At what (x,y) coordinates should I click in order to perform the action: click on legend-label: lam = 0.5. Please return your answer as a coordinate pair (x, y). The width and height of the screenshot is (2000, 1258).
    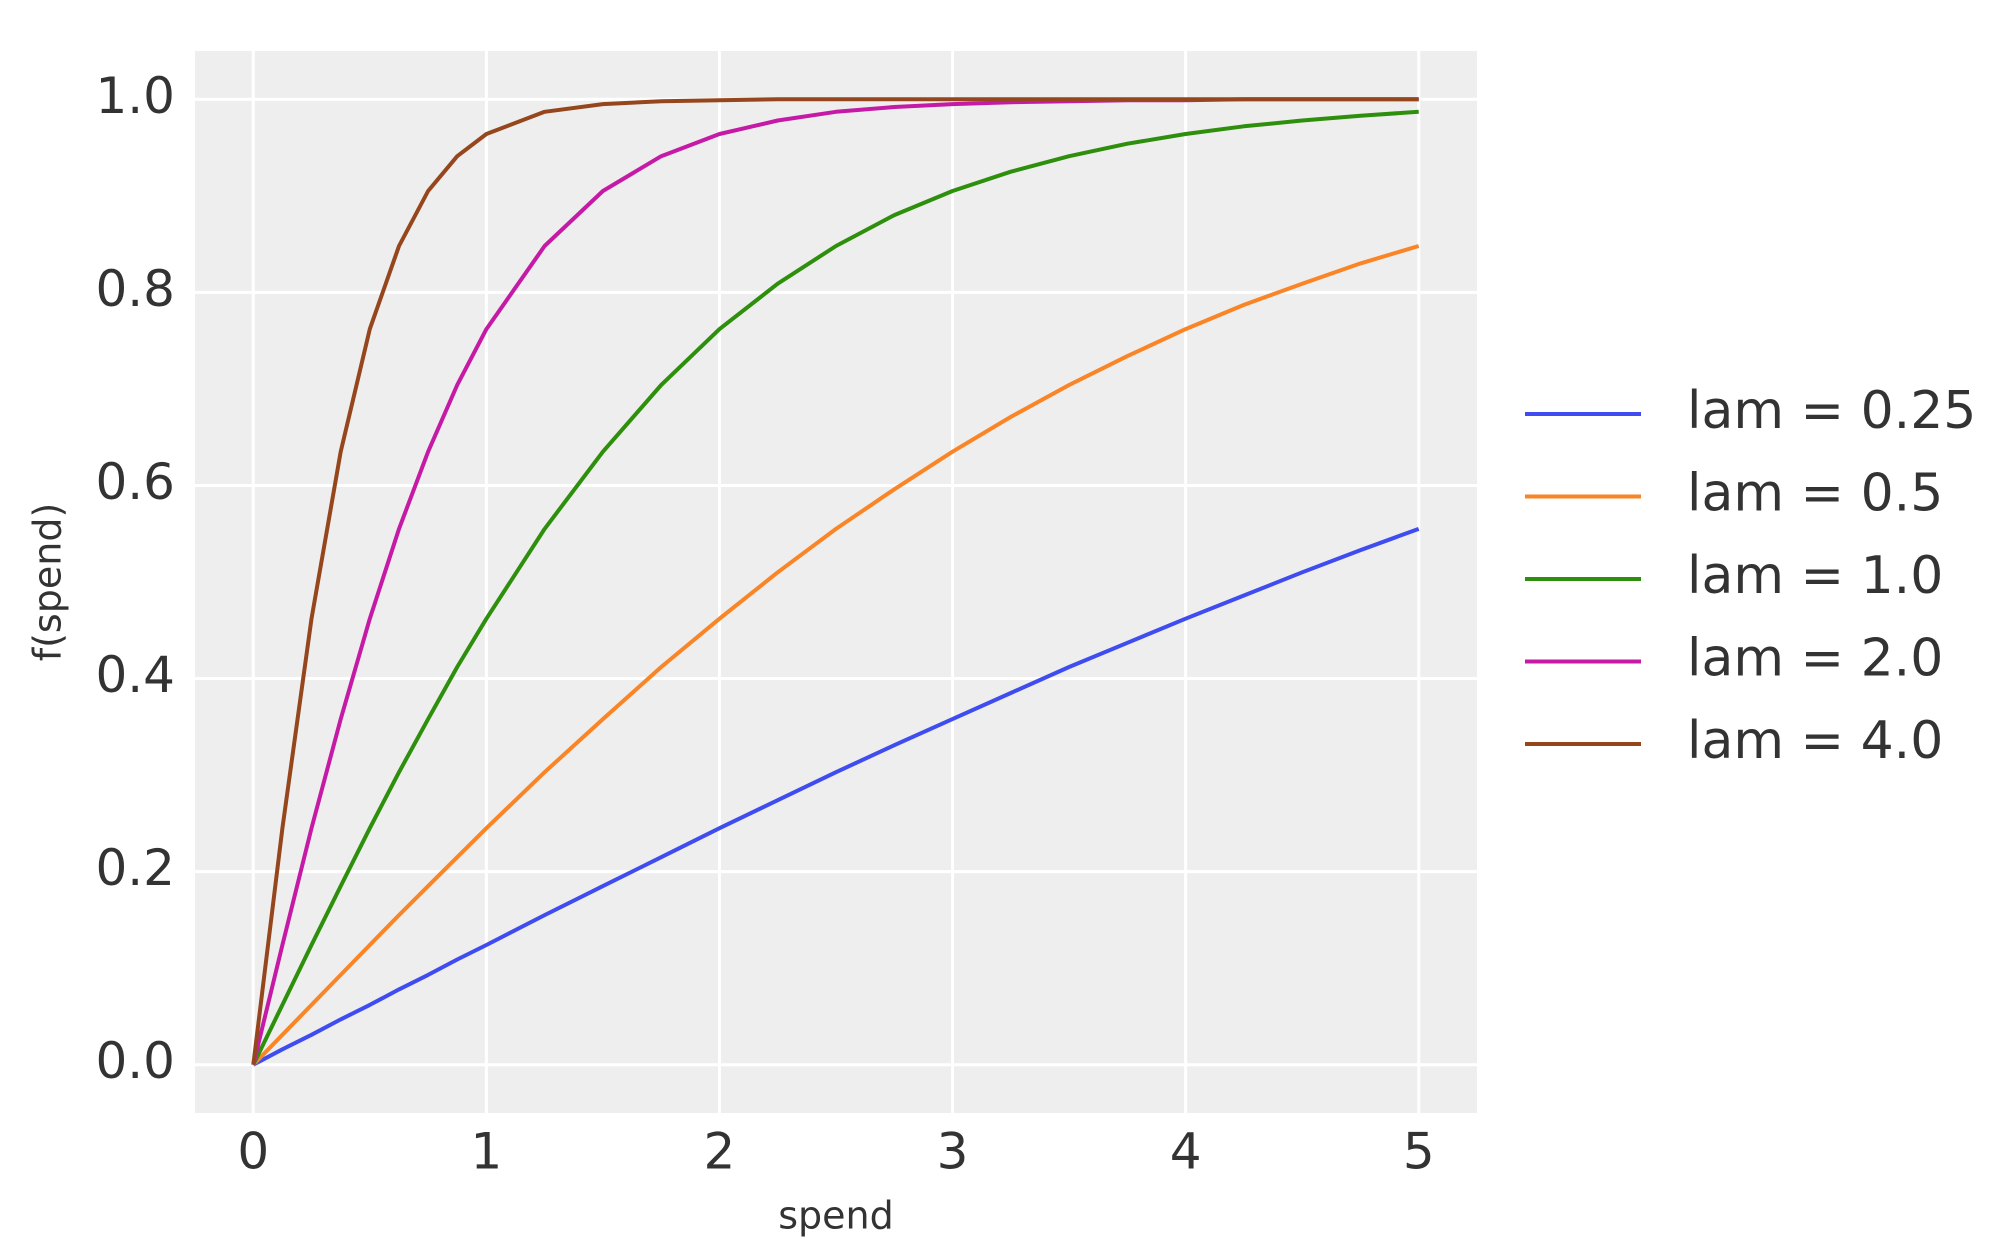
    Looking at the image, I should click on (1815, 494).